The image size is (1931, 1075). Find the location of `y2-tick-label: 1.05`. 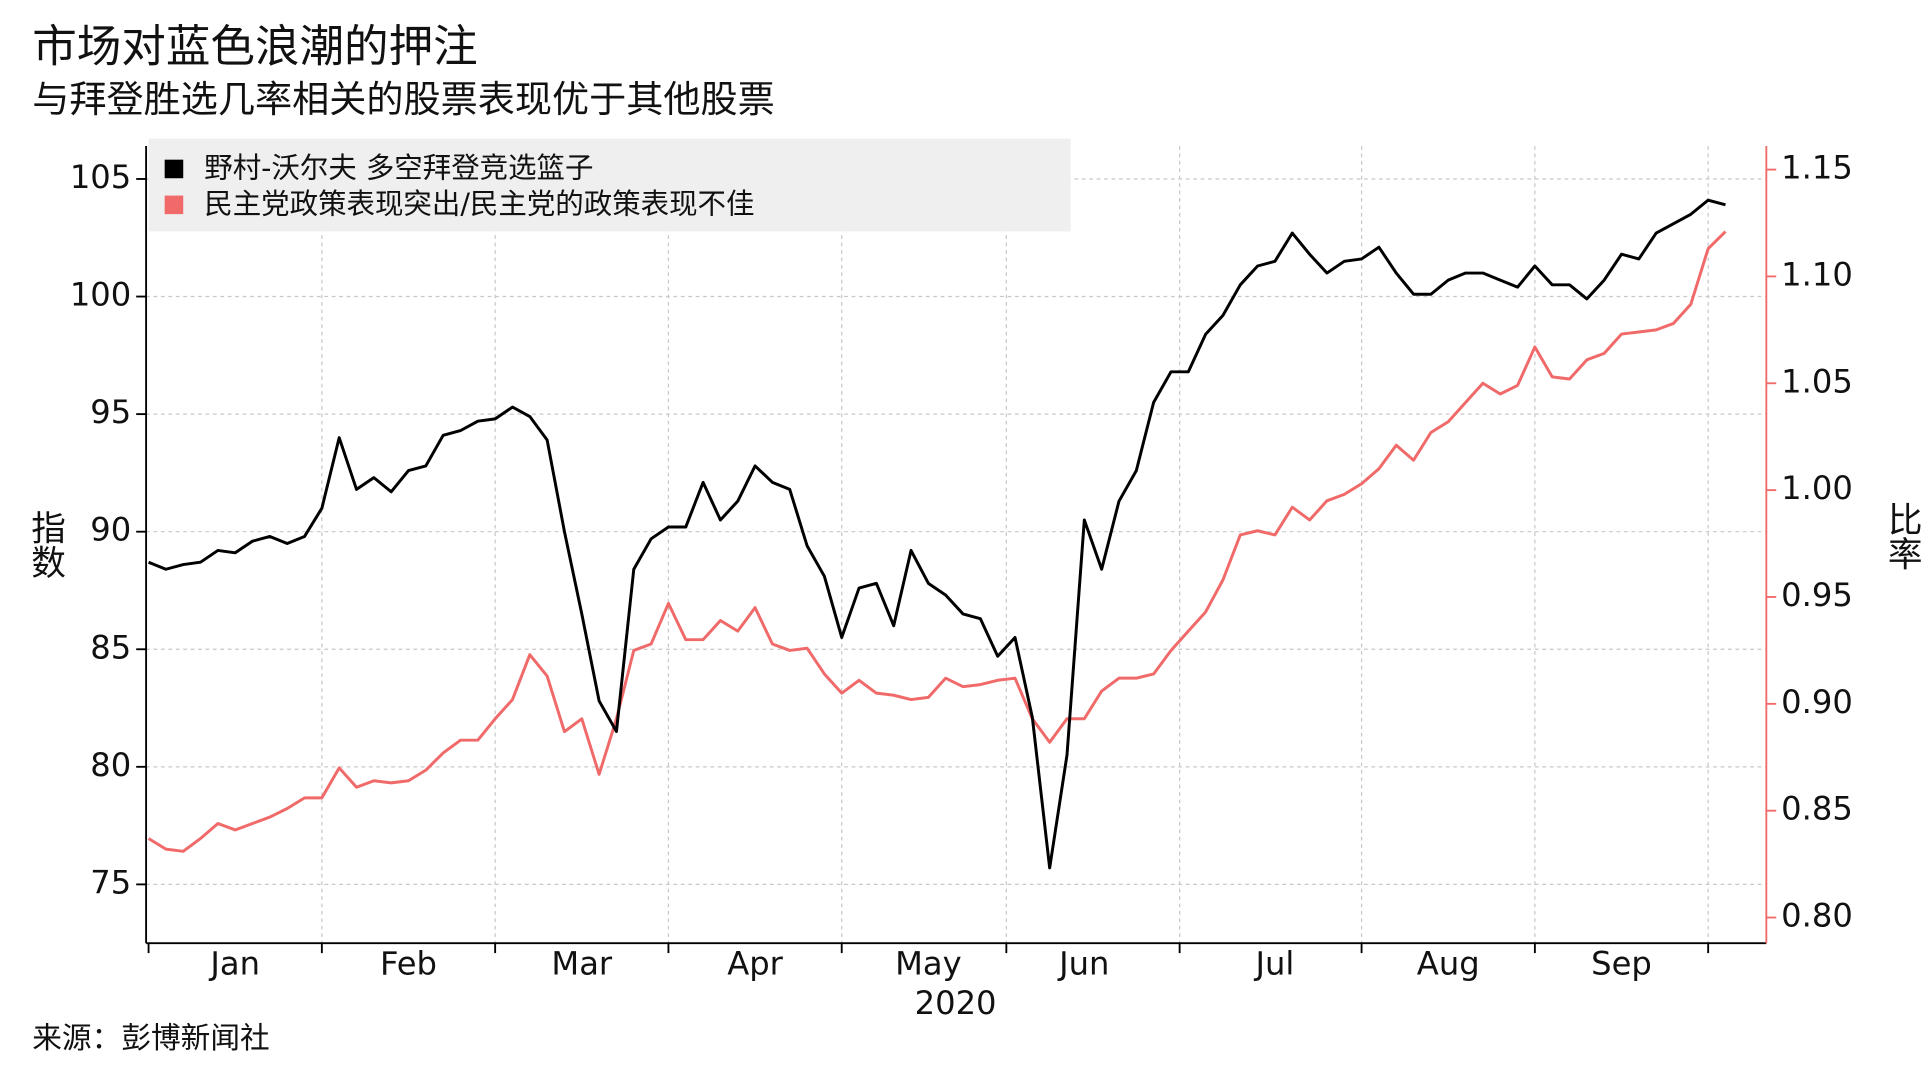

y2-tick-label: 1.05 is located at coordinates (1817, 381).